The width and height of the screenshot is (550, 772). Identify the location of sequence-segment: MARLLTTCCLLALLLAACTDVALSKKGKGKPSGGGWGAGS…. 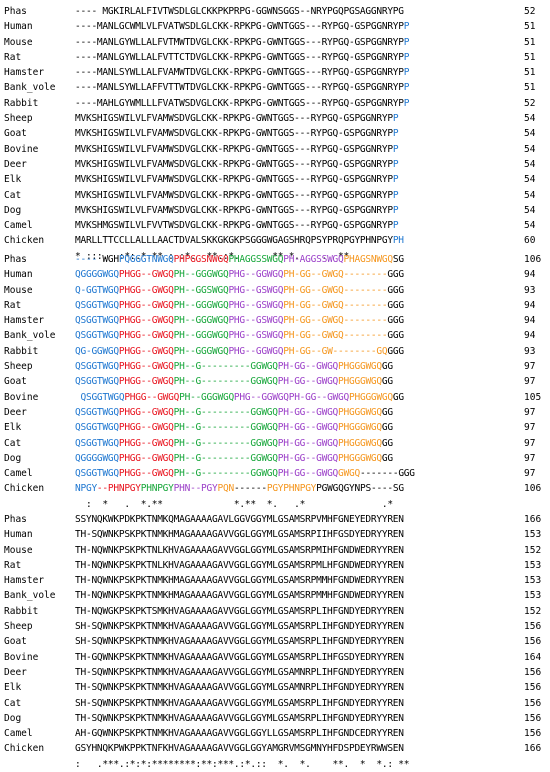
(234, 241).